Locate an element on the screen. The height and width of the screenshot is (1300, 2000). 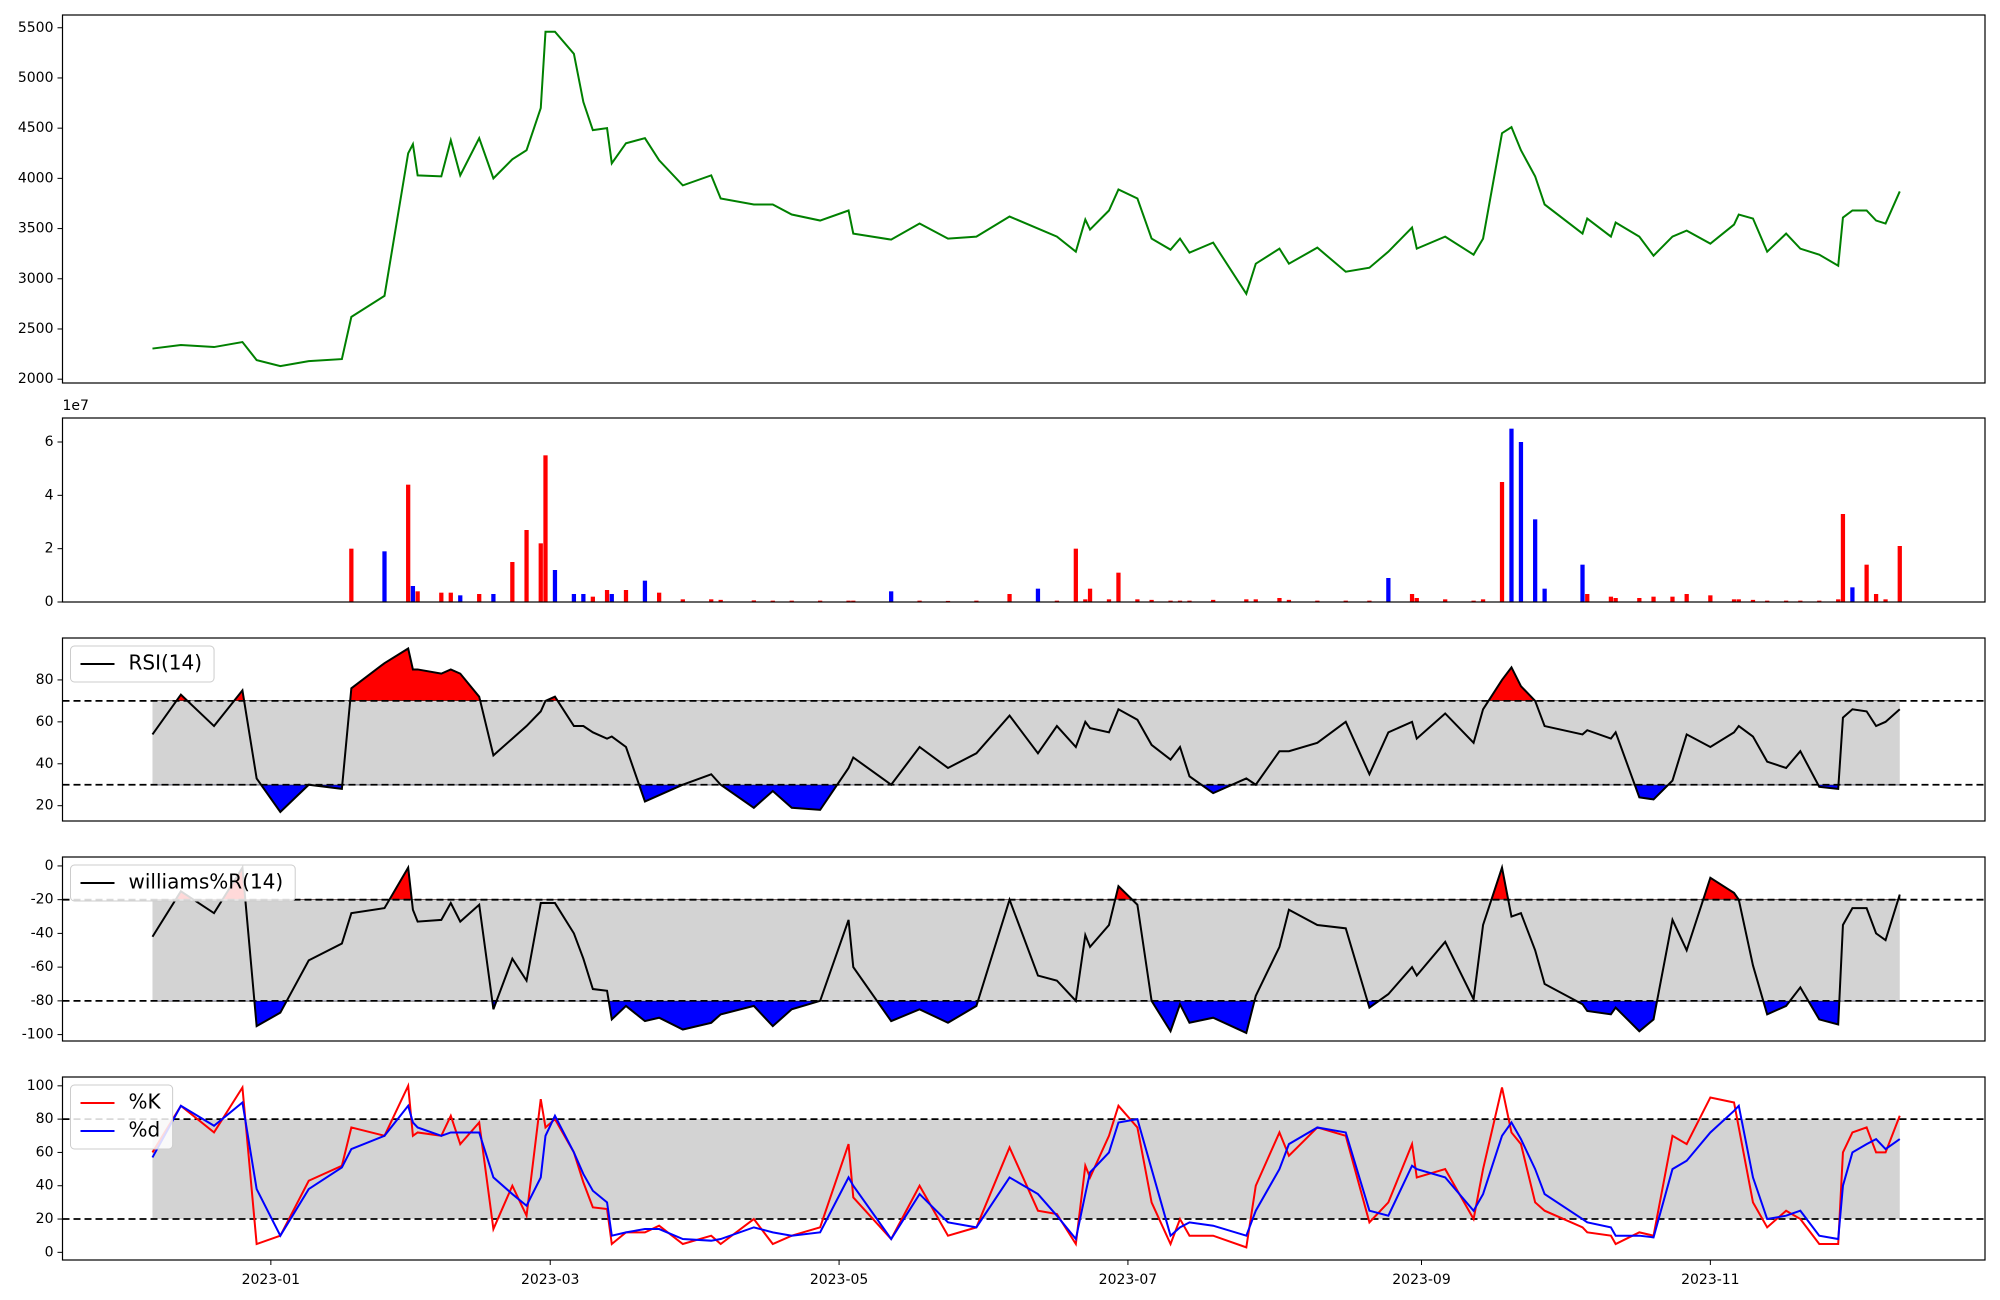
y-tick-label: -40 is located at coordinates (42, 933).